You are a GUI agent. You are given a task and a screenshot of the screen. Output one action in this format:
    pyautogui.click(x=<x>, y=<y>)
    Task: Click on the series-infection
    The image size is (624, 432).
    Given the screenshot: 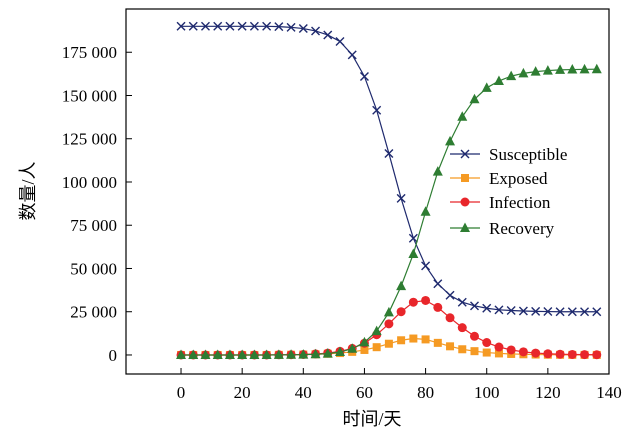 What is the action you would take?
    pyautogui.click(x=389, y=327)
    